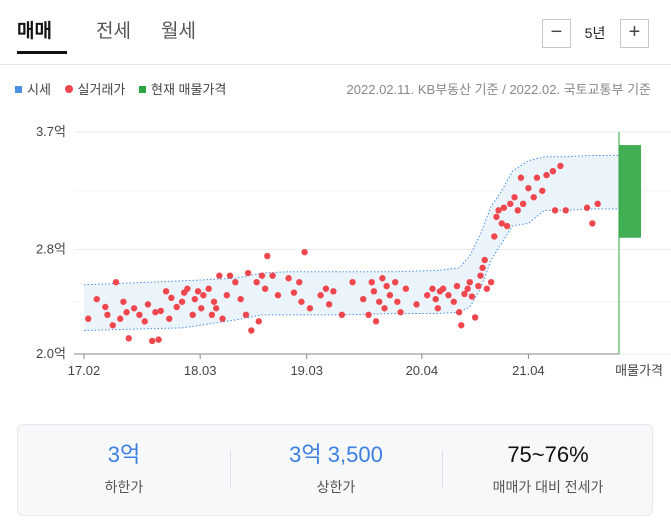 Image resolution: width=671 pixels, height=524 pixels. Describe the element at coordinates (124, 471) in the screenshot. I see `summary-lower-price: 3억 하한가` at that location.